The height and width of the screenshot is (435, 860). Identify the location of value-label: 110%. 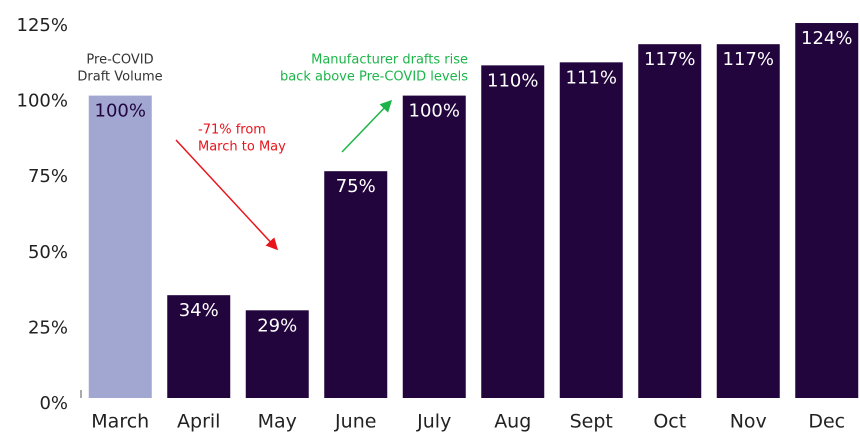
(512, 80).